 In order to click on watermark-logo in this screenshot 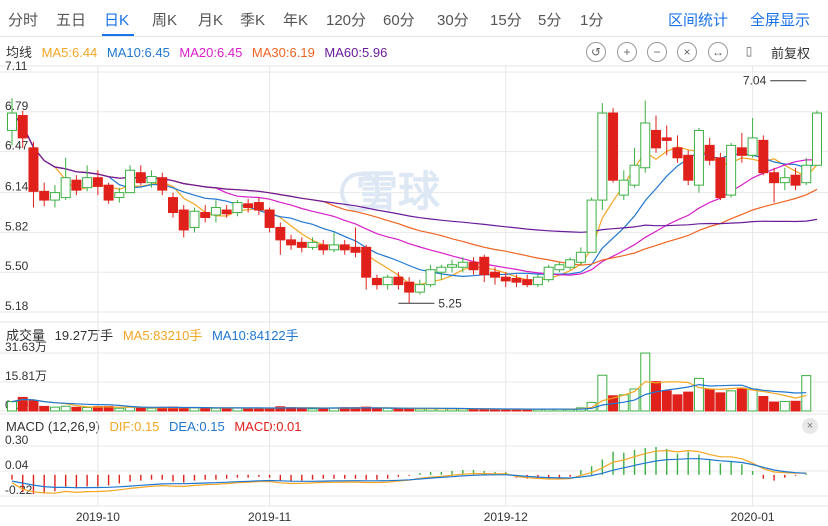, I will do `click(360, 192)`.